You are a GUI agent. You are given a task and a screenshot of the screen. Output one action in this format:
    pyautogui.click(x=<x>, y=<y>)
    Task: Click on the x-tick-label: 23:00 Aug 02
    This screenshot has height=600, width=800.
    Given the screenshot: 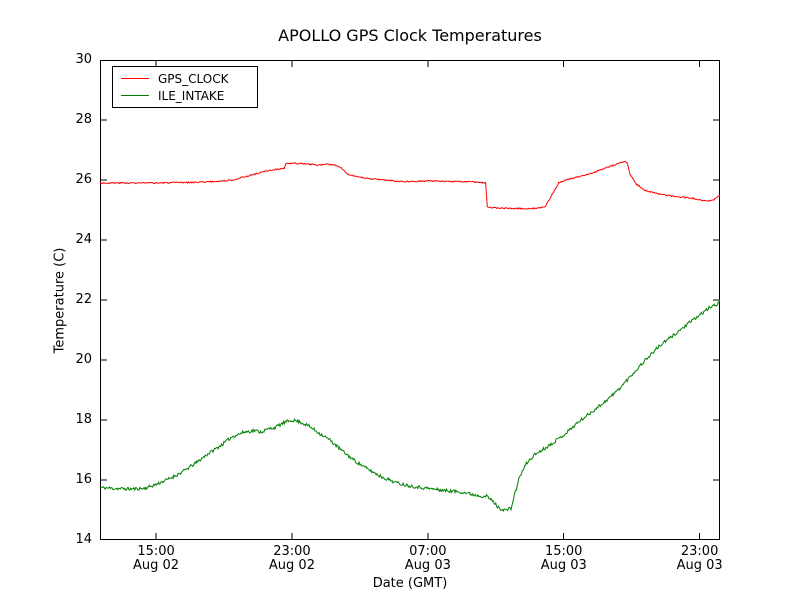 What is the action you would take?
    pyautogui.click(x=292, y=559)
    